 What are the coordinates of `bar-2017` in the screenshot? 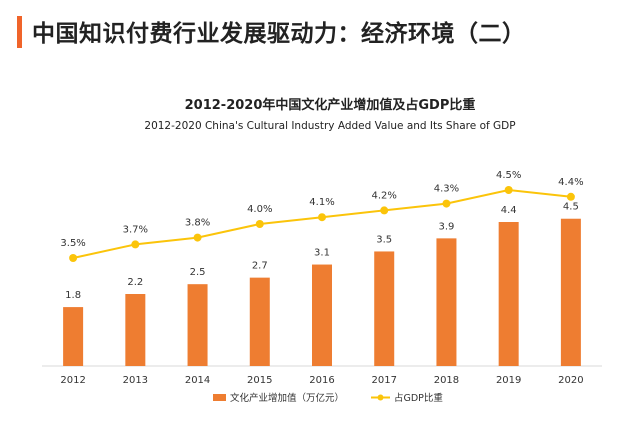 It's located at (384, 308).